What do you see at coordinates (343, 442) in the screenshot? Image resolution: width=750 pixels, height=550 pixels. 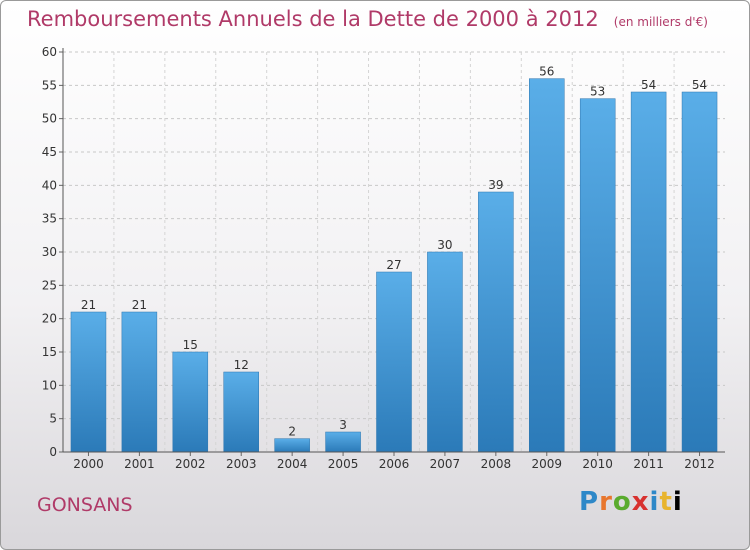 I see `bar-2005` at bounding box center [343, 442].